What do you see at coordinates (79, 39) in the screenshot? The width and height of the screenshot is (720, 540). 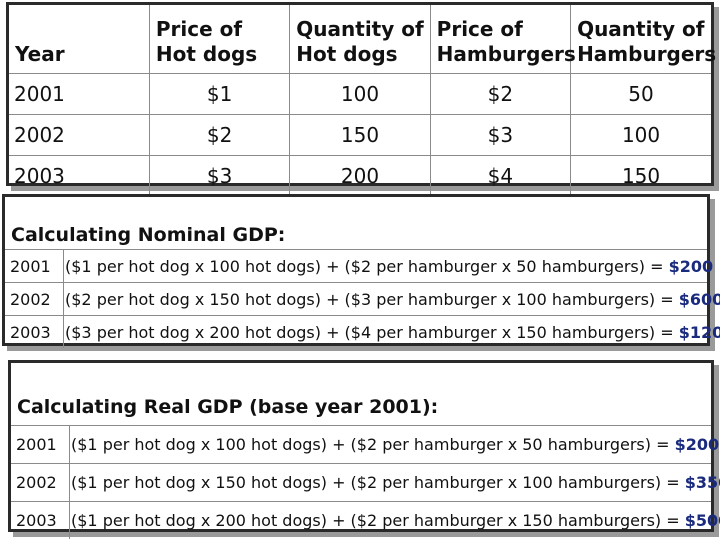 I see `header-year: Year` at bounding box center [79, 39].